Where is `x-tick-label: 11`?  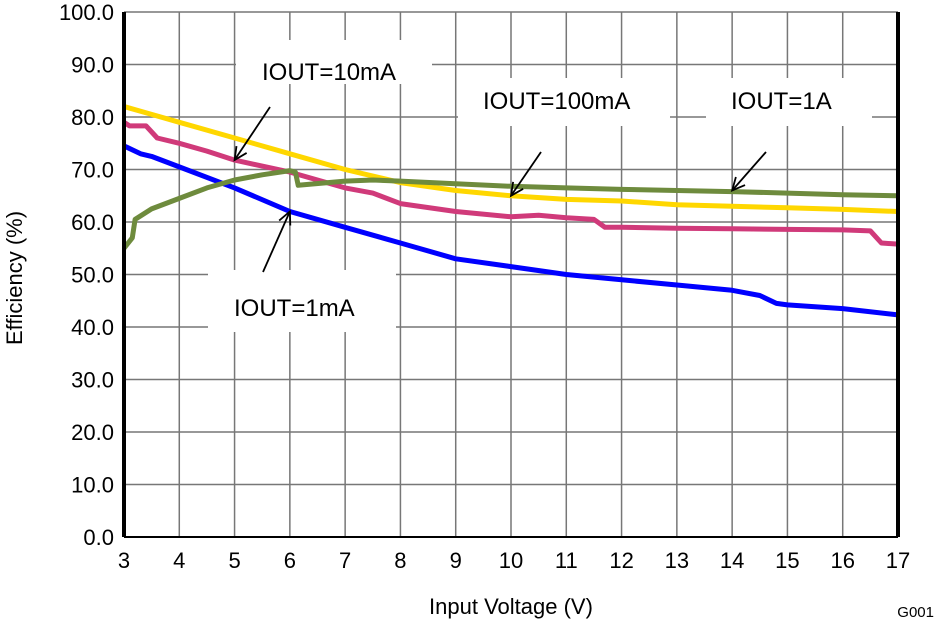 x-tick-label: 11 is located at coordinates (566, 560).